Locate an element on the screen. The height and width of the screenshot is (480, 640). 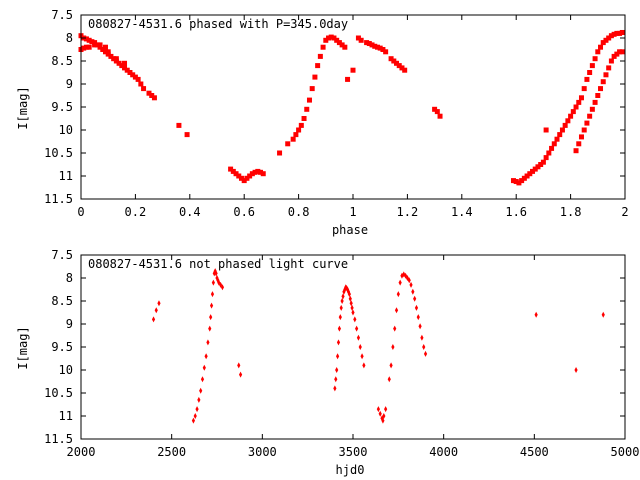
unphased-x-tick-label: 3000 is located at coordinates (262, 452).